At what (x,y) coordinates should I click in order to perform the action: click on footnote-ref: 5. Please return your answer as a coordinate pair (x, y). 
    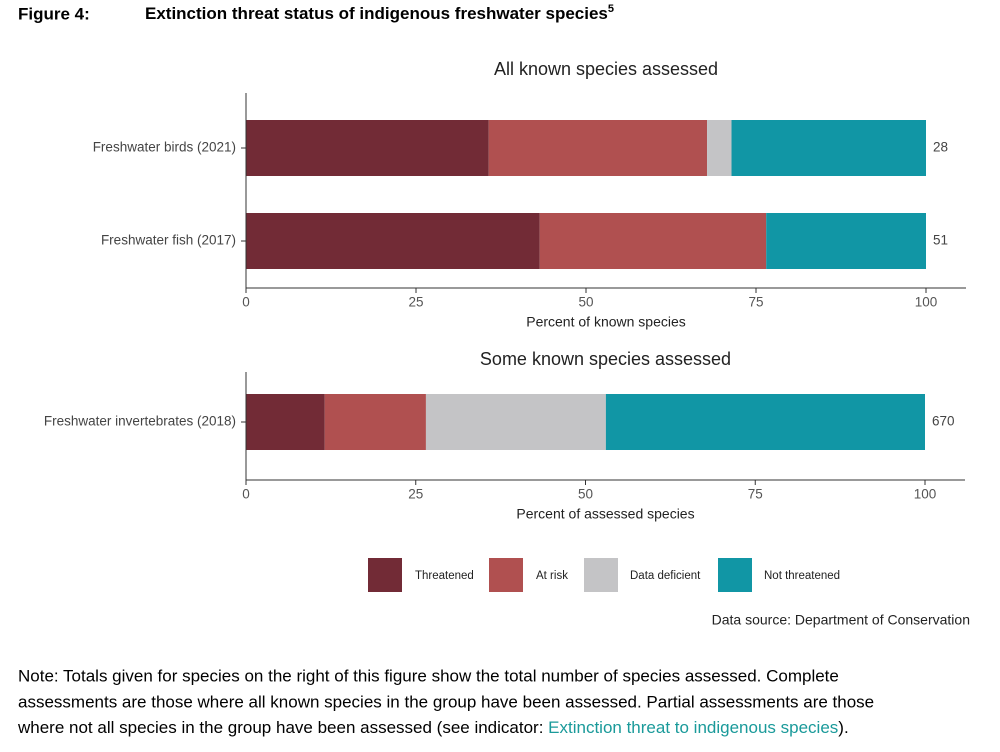
    Looking at the image, I should click on (611, 9).